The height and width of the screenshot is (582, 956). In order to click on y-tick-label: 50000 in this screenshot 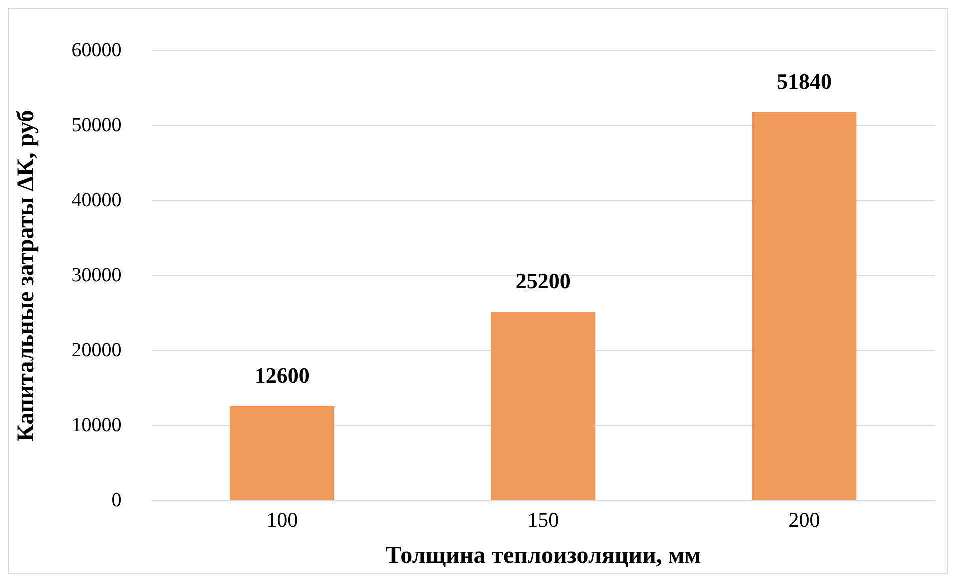, I will do `click(97, 125)`.